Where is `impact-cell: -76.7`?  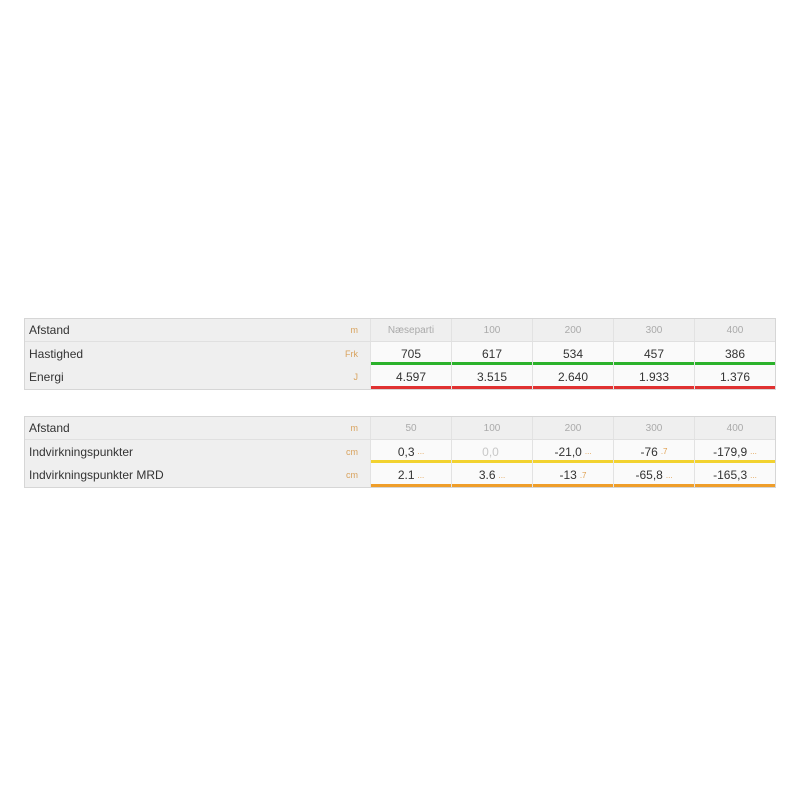 impact-cell: -76.7 is located at coordinates (653, 451).